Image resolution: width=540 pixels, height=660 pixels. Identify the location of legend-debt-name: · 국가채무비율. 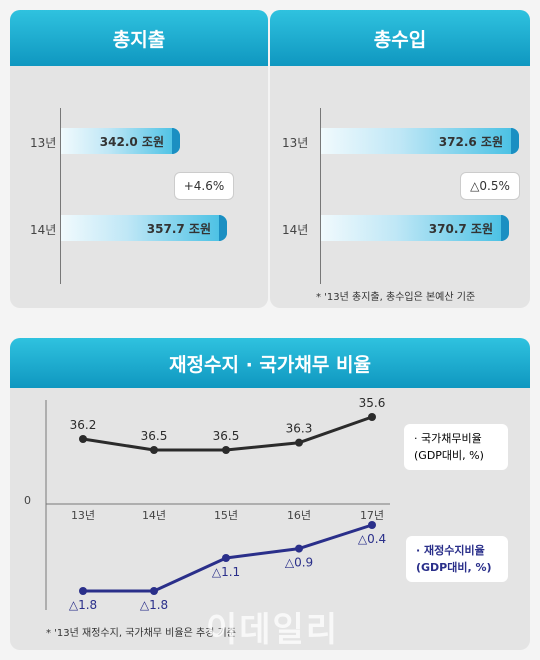
(448, 438).